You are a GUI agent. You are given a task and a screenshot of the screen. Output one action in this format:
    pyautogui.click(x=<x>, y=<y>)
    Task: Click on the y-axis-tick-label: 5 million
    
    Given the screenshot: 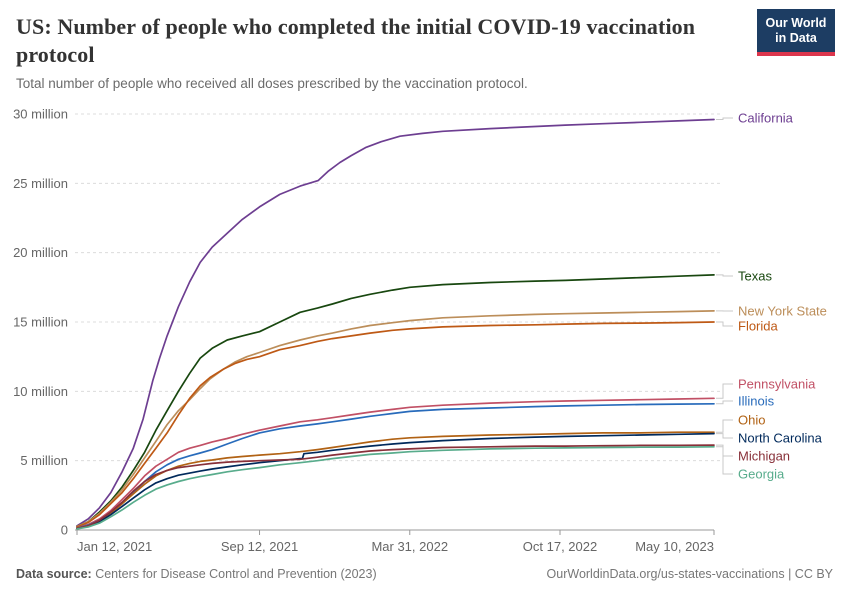 What is the action you would take?
    pyautogui.click(x=44, y=460)
    